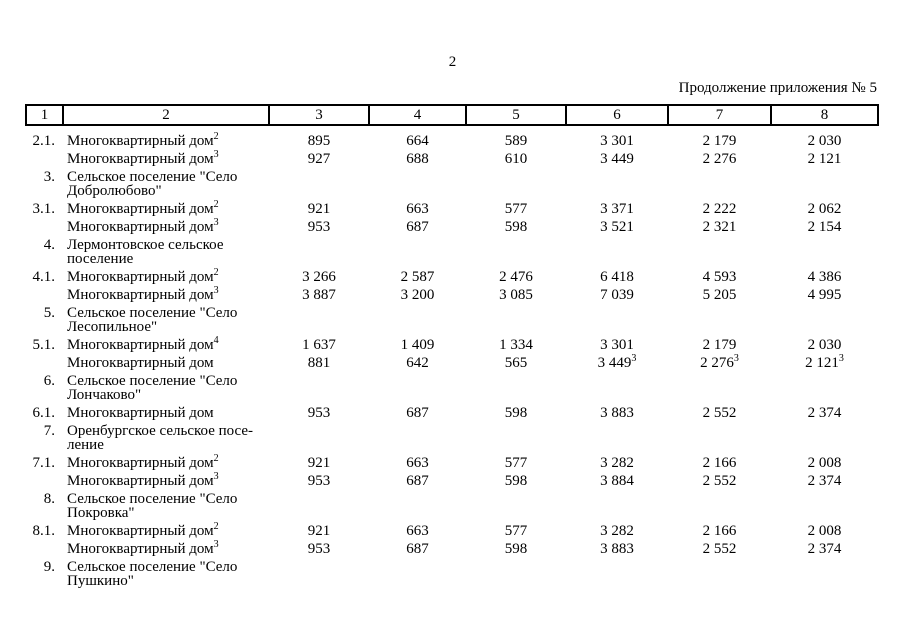 This screenshot has height=640, width=905. What do you see at coordinates (44, 413) in the screenshot?
I see `row-number: 6.1.` at bounding box center [44, 413].